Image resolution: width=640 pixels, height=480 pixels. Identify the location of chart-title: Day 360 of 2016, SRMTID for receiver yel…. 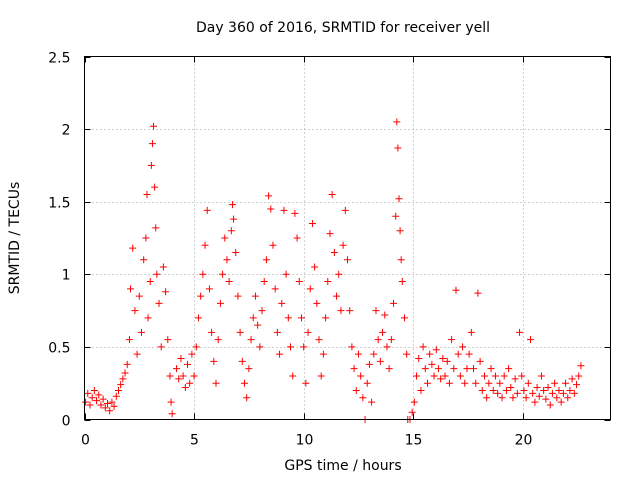
(343, 28).